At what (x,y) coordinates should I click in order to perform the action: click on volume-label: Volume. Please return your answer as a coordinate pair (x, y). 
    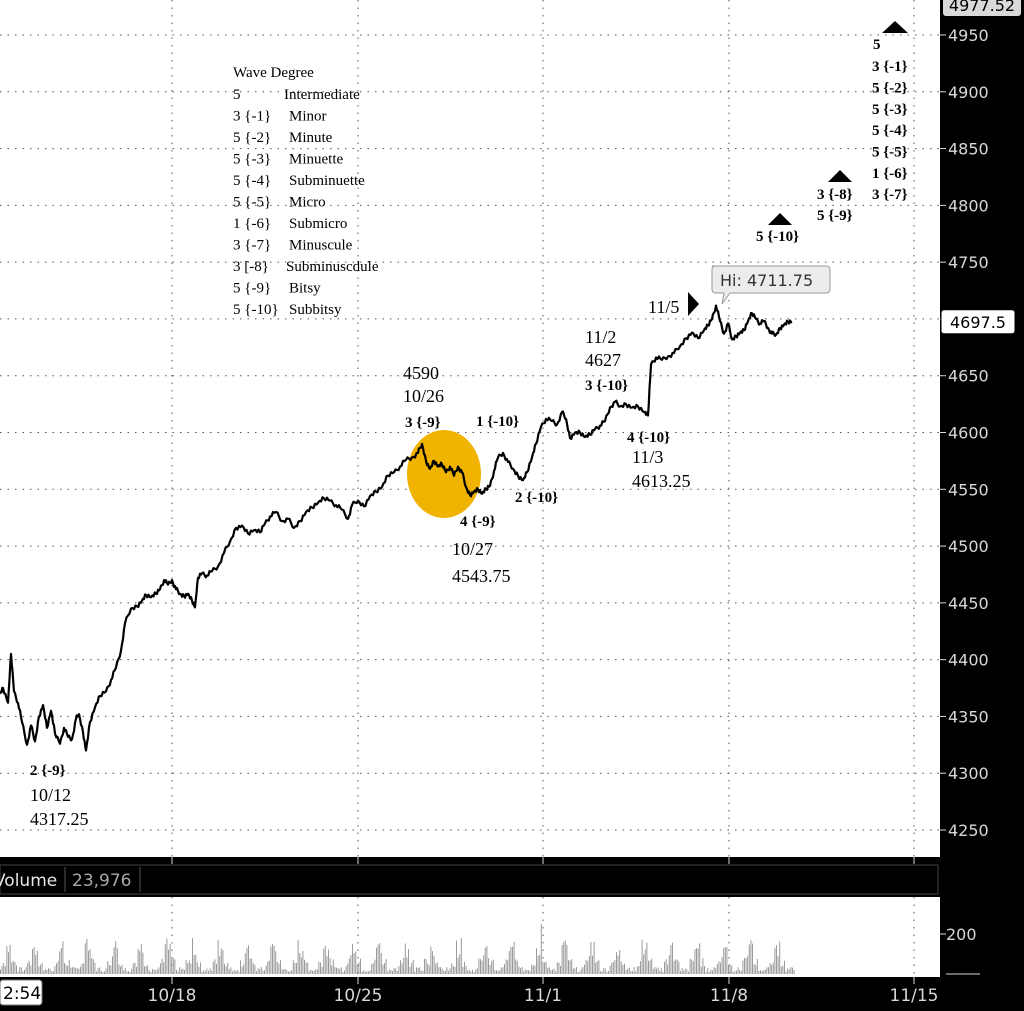
    Looking at the image, I should click on (28, 881).